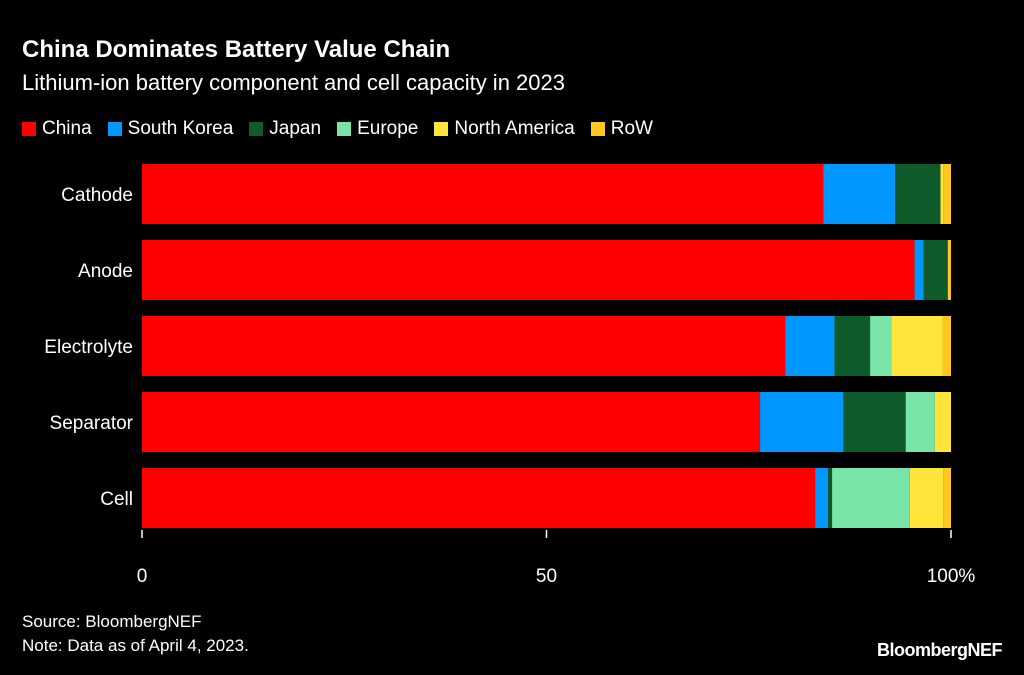 The image size is (1024, 675). Describe the element at coordinates (939, 650) in the screenshot. I see `bloombergnef-logo: BloombergNEF` at that location.